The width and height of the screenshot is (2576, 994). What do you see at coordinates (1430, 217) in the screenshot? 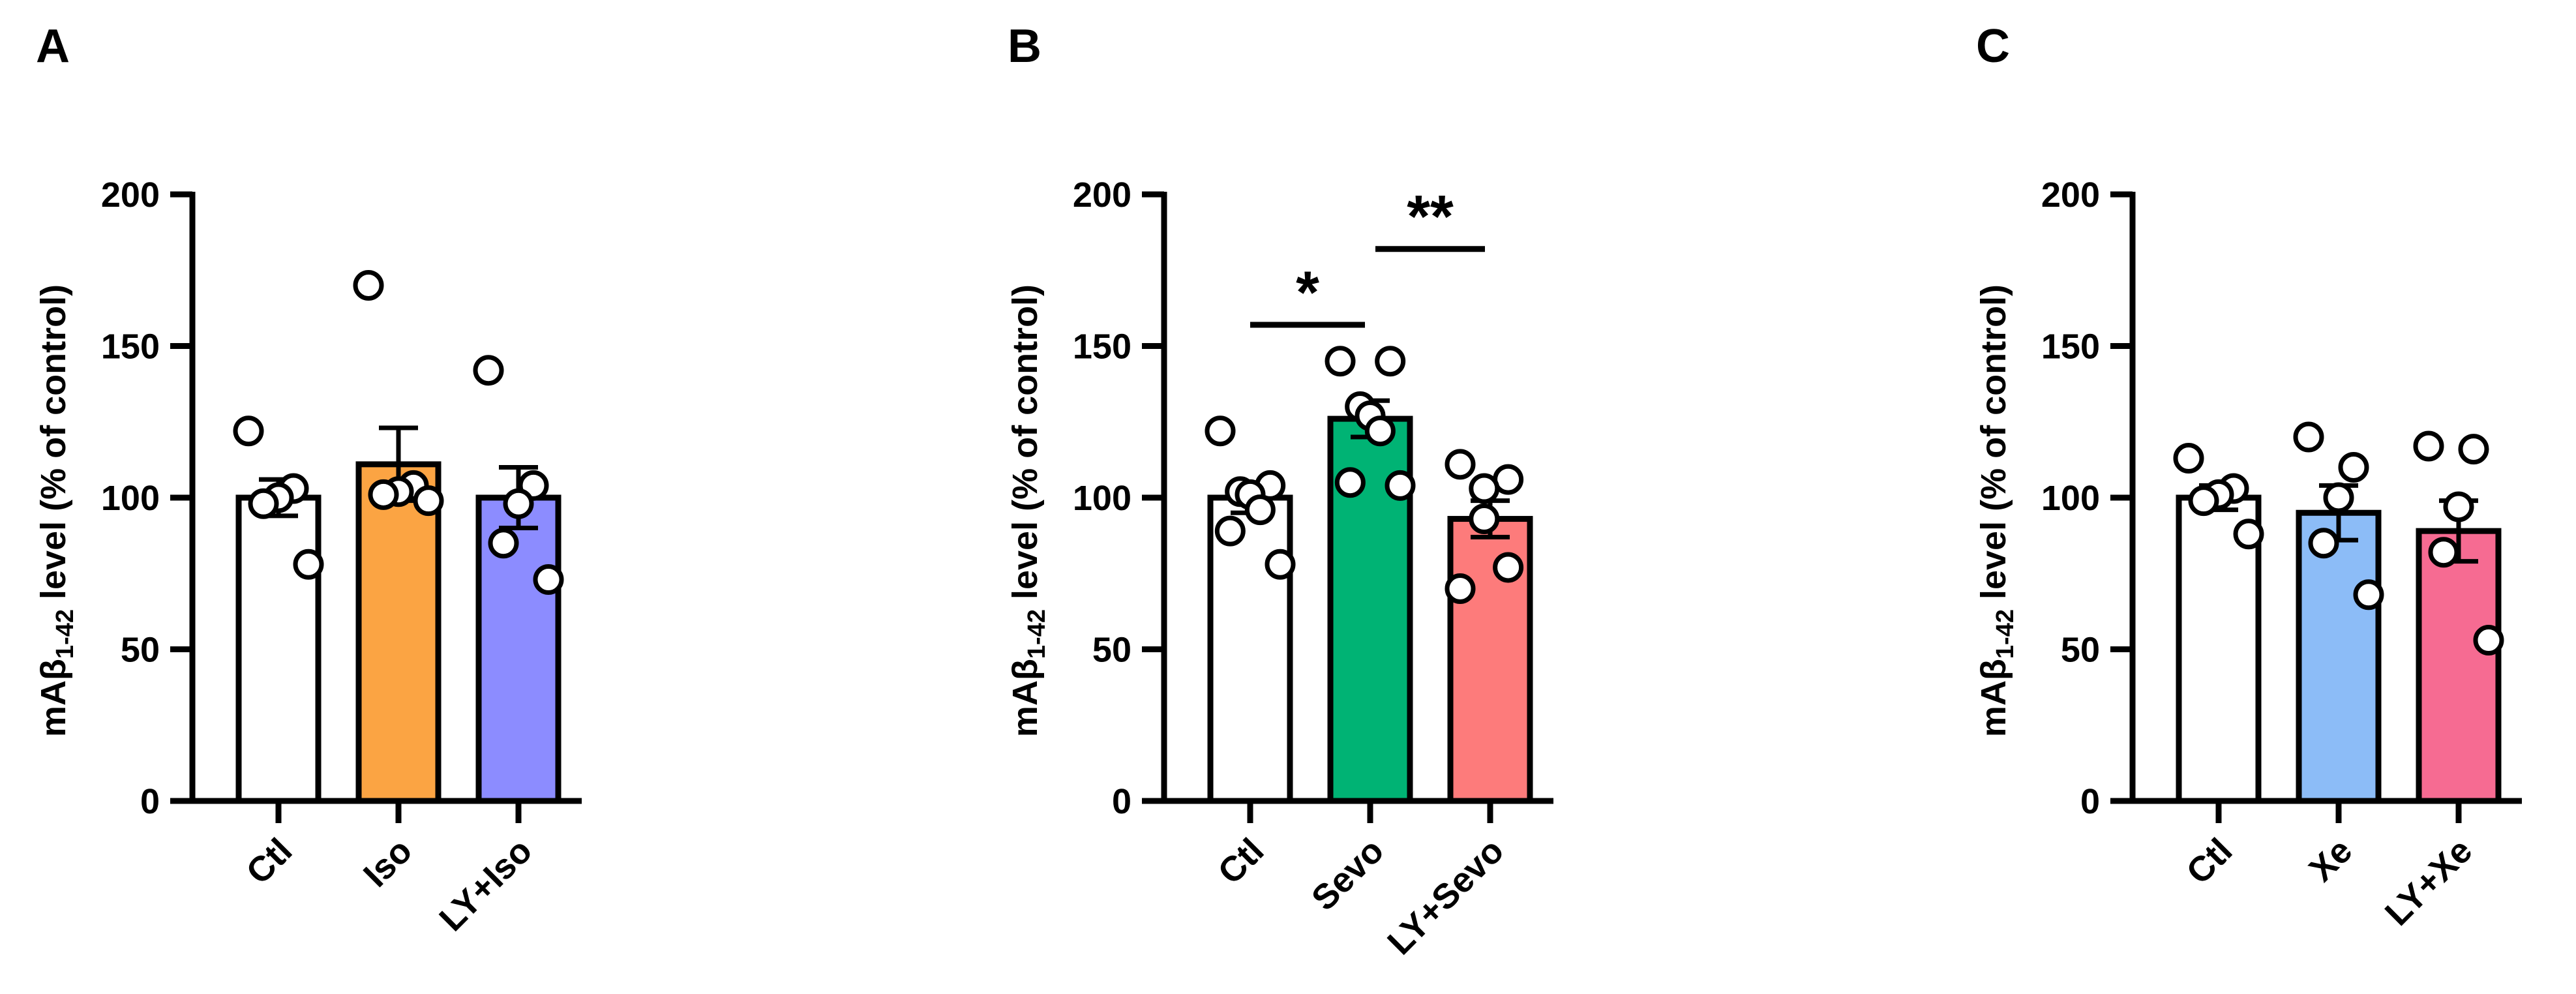
I see `significance-label: **` at bounding box center [1430, 217].